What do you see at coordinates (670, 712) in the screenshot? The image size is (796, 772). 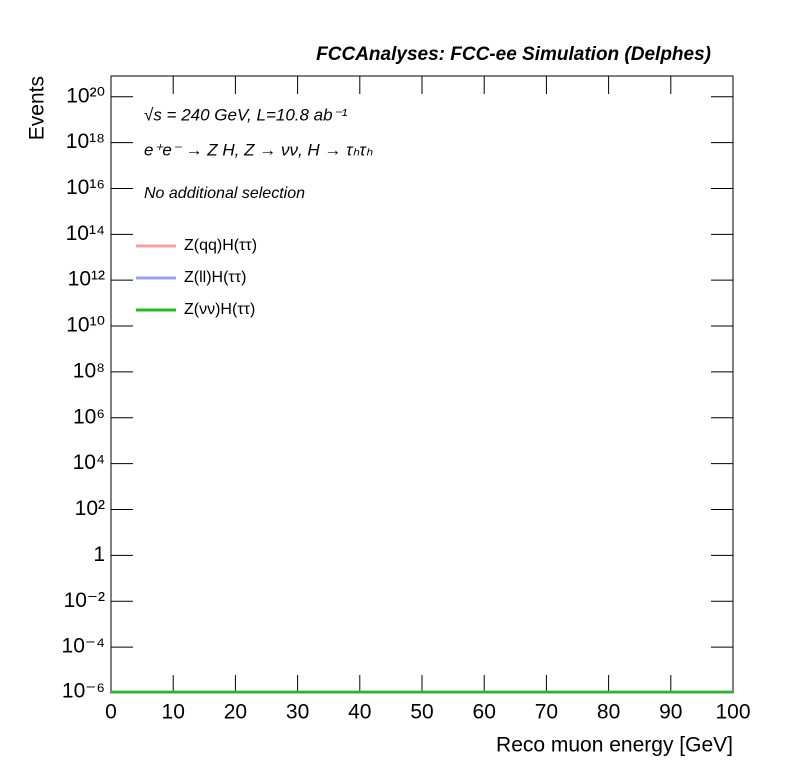 I see `x-tick-label: 90` at bounding box center [670, 712].